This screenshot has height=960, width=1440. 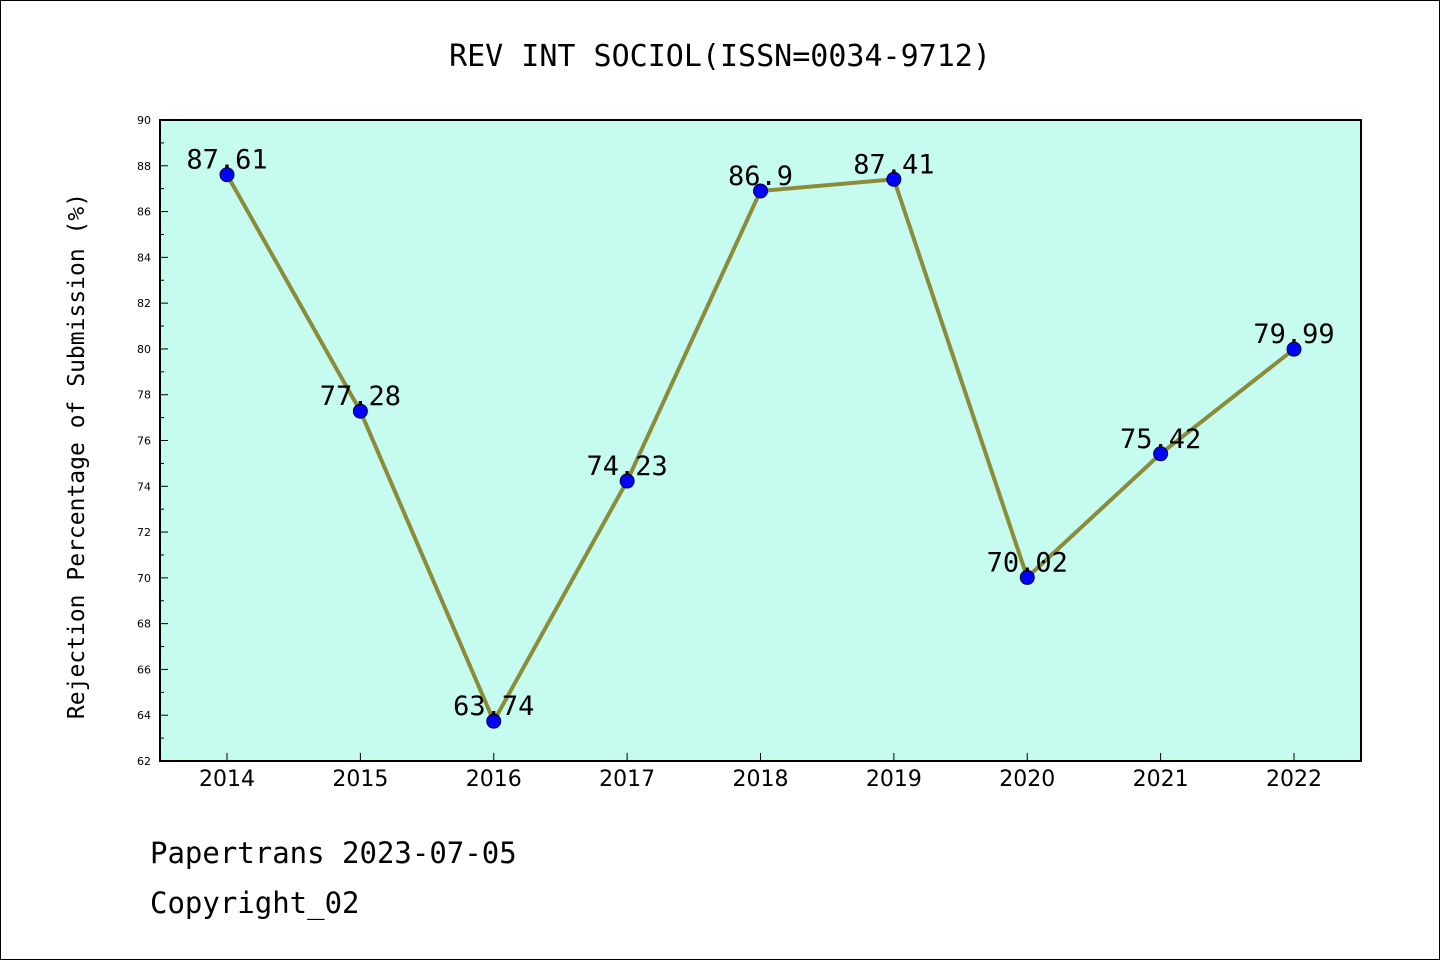 I want to click on data-label: 63.74, so click(x=493, y=706).